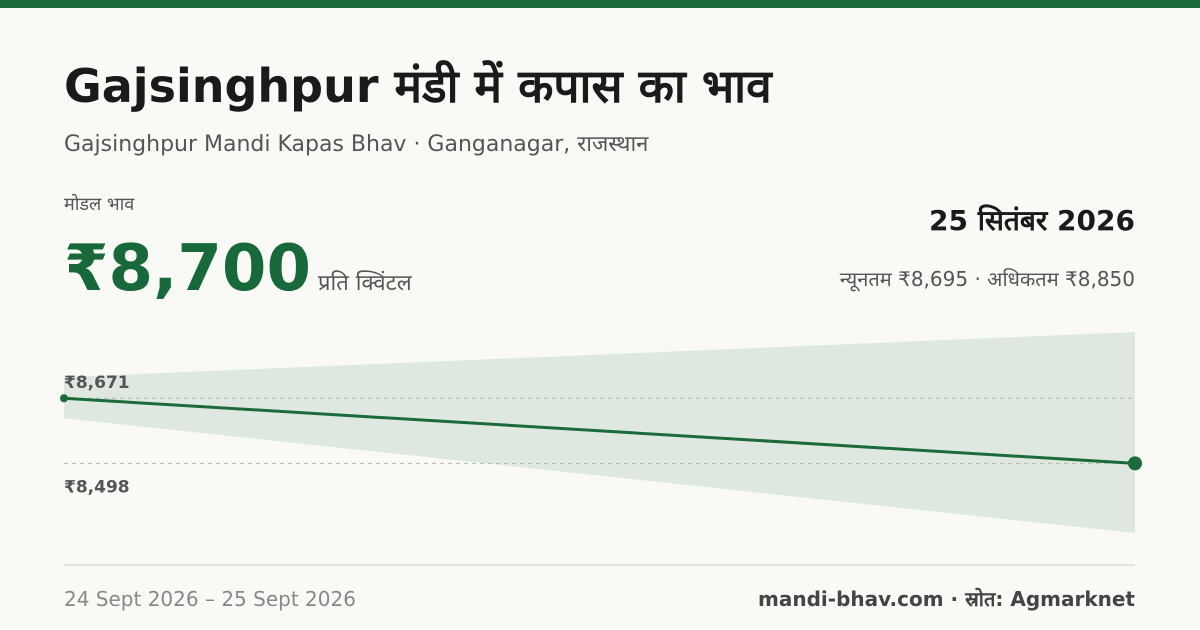  I want to click on price-date: 25 सितंबर 2026, so click(1032, 220).